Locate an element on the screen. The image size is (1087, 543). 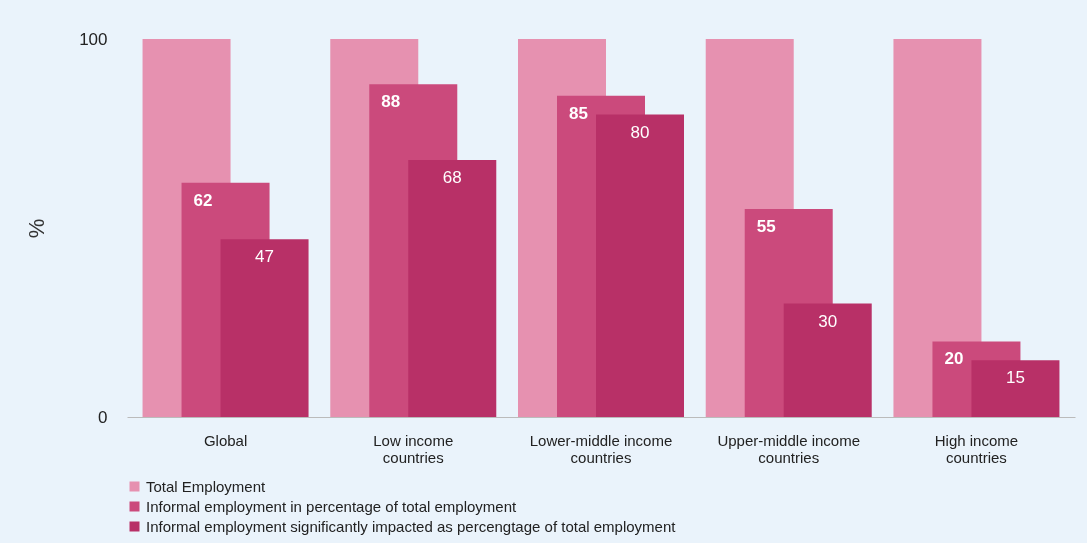
data-label: 62 is located at coordinates (203, 200).